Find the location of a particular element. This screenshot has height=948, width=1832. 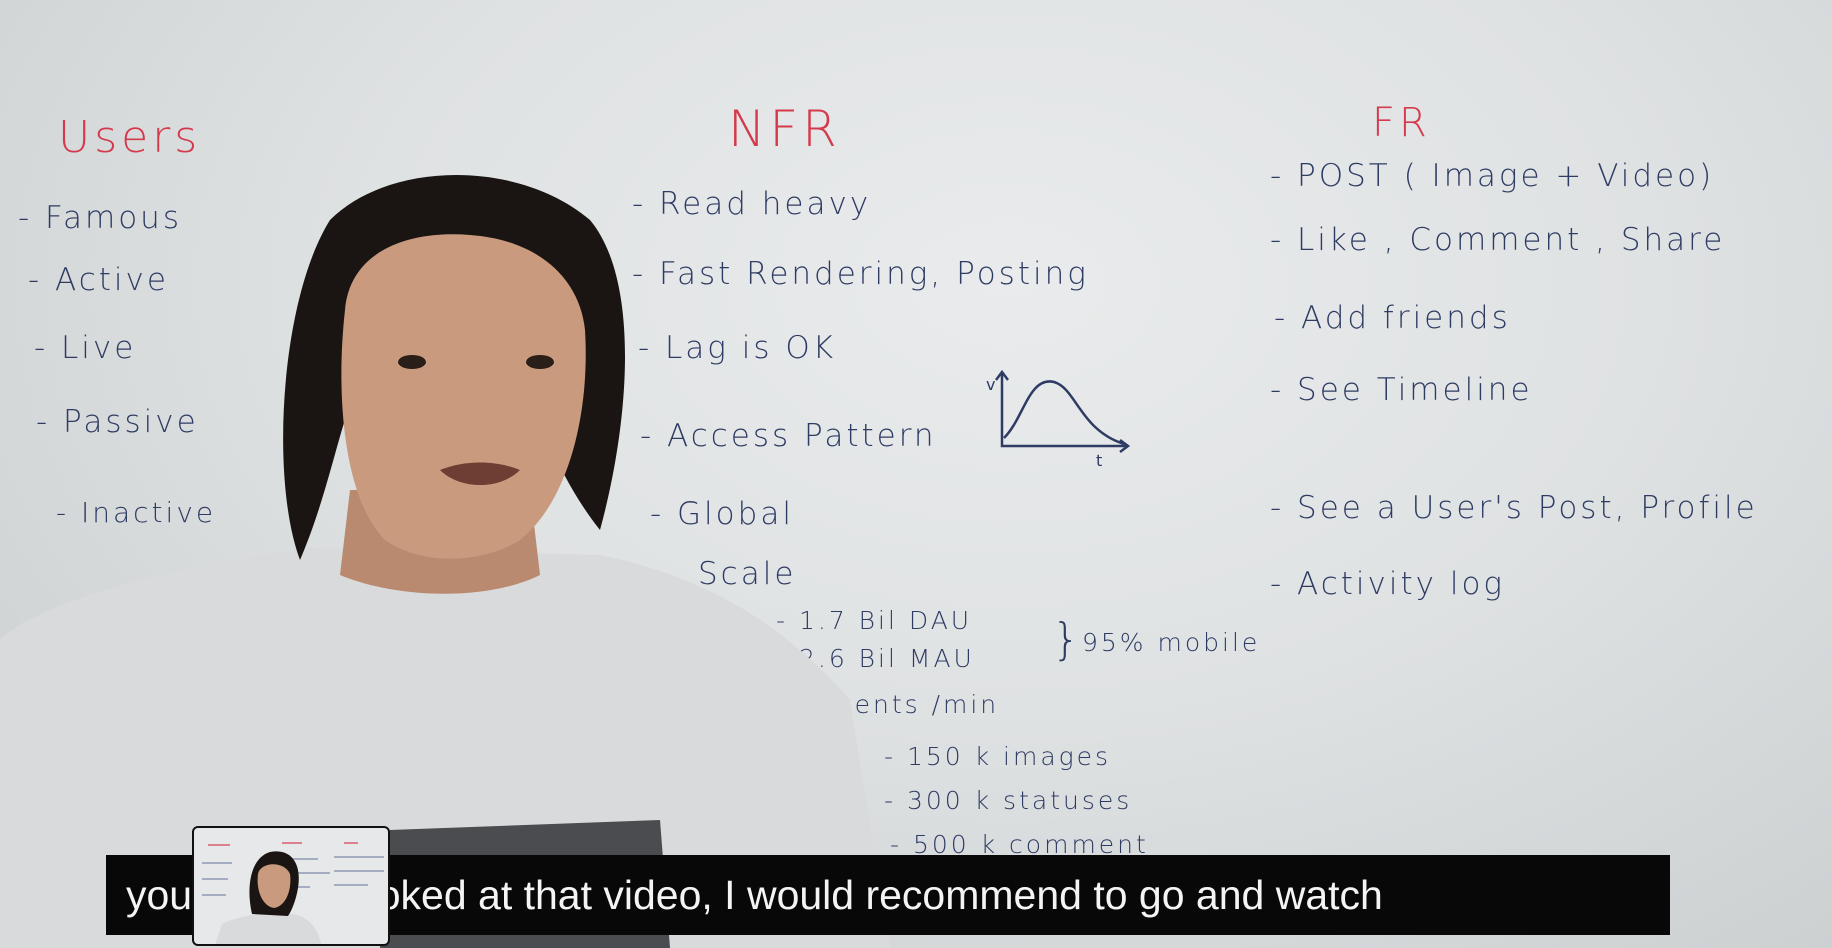

nfr-item: - Access Pattern is located at coordinates (788, 436).